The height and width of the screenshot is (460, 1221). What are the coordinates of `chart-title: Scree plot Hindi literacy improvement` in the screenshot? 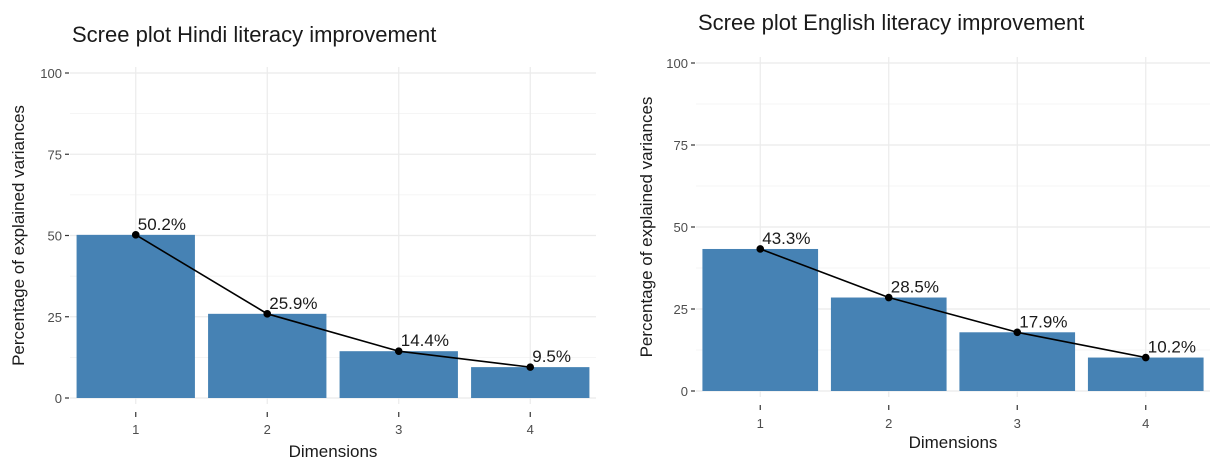 It's located at (254, 34).